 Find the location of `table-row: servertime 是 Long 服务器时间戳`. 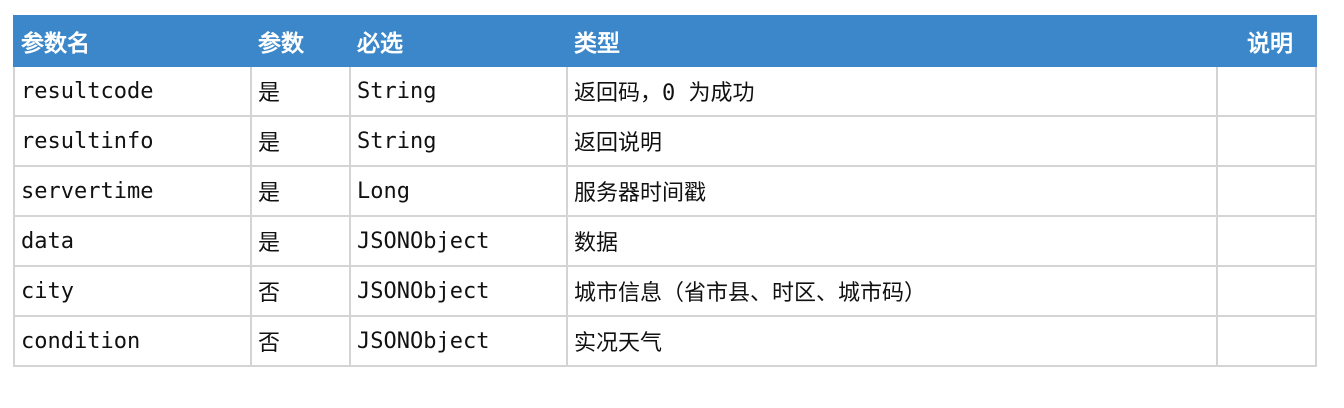

table-row: servertime 是 Long 服务器时间戳 is located at coordinates (665, 191).